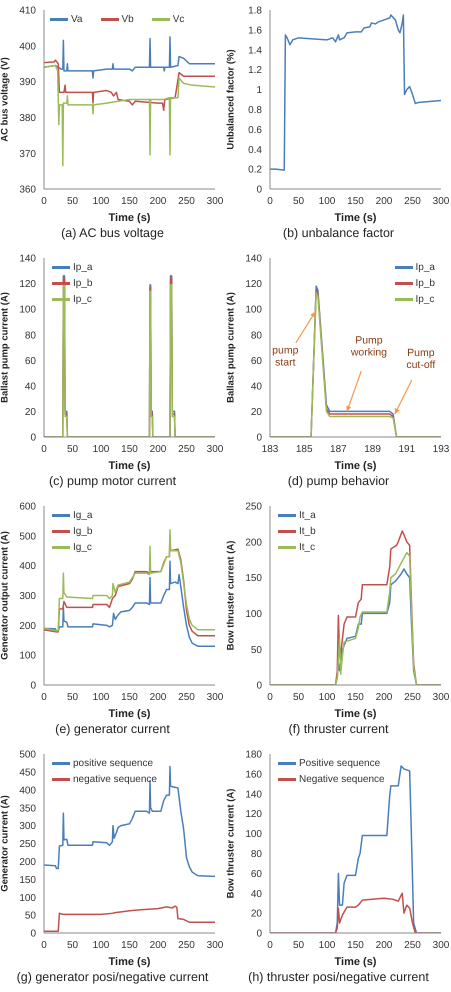 The image size is (451, 992). What do you see at coordinates (373, 450) in the screenshot?
I see `x-tick-label: 189` at bounding box center [373, 450].